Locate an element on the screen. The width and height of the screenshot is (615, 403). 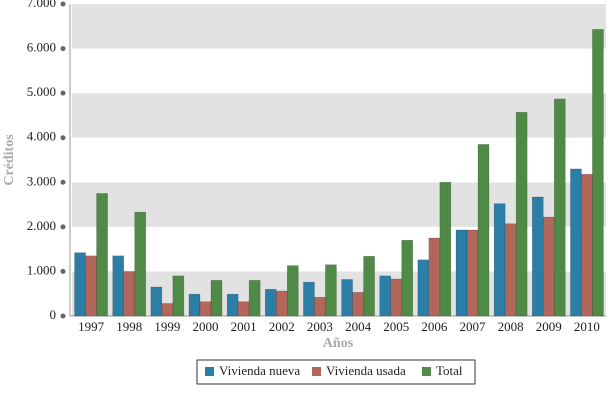
x-axis-title: Años is located at coordinates (338, 343).